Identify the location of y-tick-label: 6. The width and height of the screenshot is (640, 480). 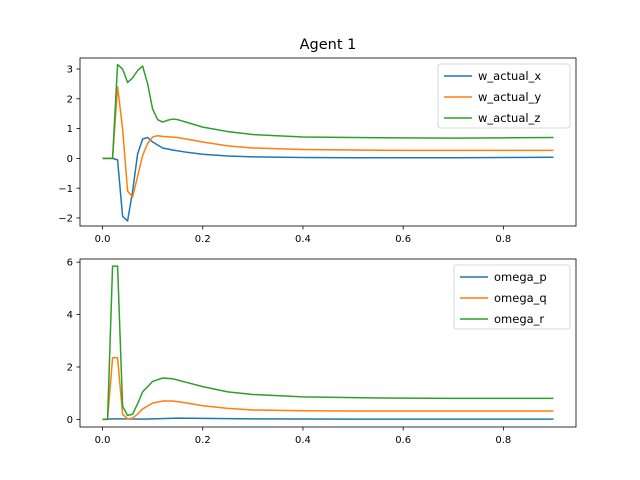
(70, 263).